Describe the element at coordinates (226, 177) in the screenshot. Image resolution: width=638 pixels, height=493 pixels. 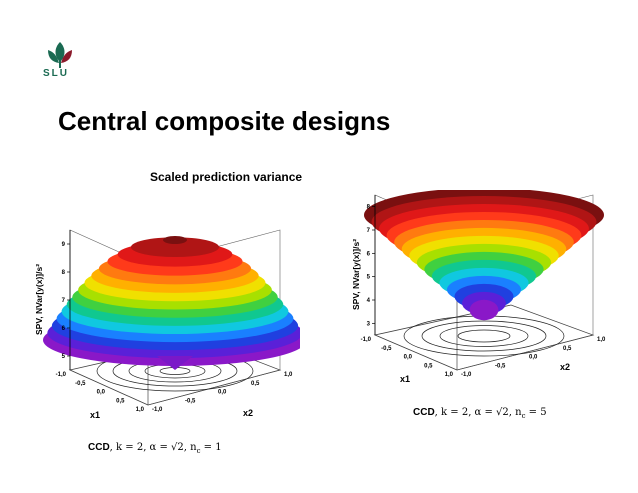
I see `plot-subtitle: Scaled prediction variance` at that location.